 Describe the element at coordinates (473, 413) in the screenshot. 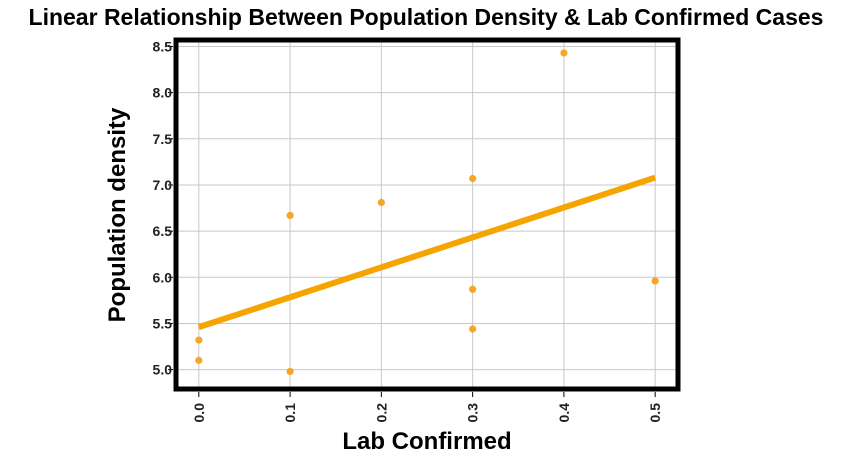

I see `x-tick-label: 0.3` at that location.